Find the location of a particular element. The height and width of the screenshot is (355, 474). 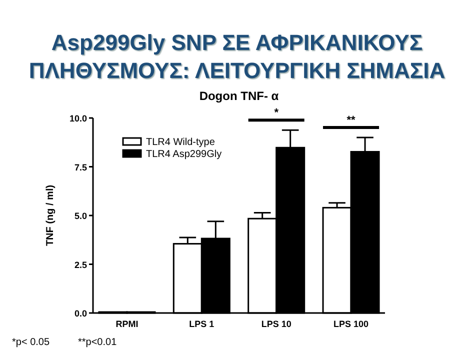

y-tick-label: 0.0 is located at coordinates (80, 313).